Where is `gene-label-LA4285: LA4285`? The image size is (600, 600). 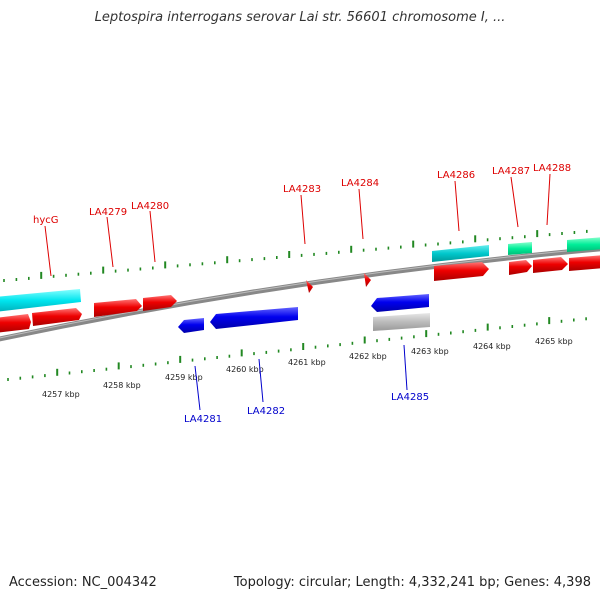 gene-label-LA4285: LA4285 is located at coordinates (410, 397).